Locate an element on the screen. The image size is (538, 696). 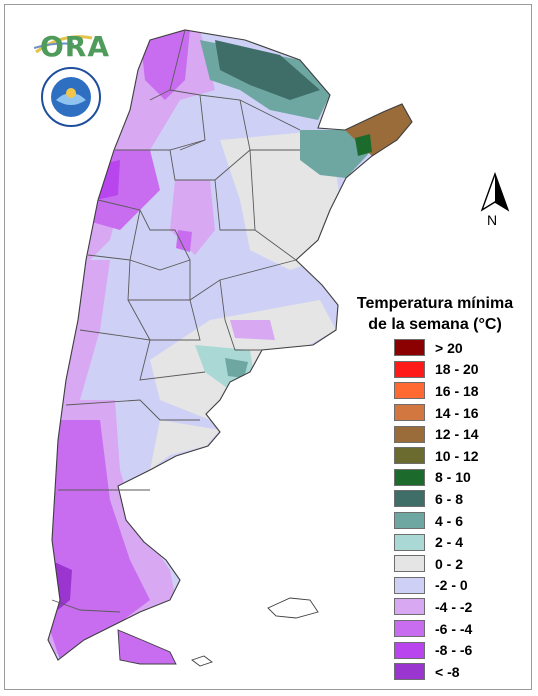
legend-item: 4 - 6 is located at coordinates (436, 521).